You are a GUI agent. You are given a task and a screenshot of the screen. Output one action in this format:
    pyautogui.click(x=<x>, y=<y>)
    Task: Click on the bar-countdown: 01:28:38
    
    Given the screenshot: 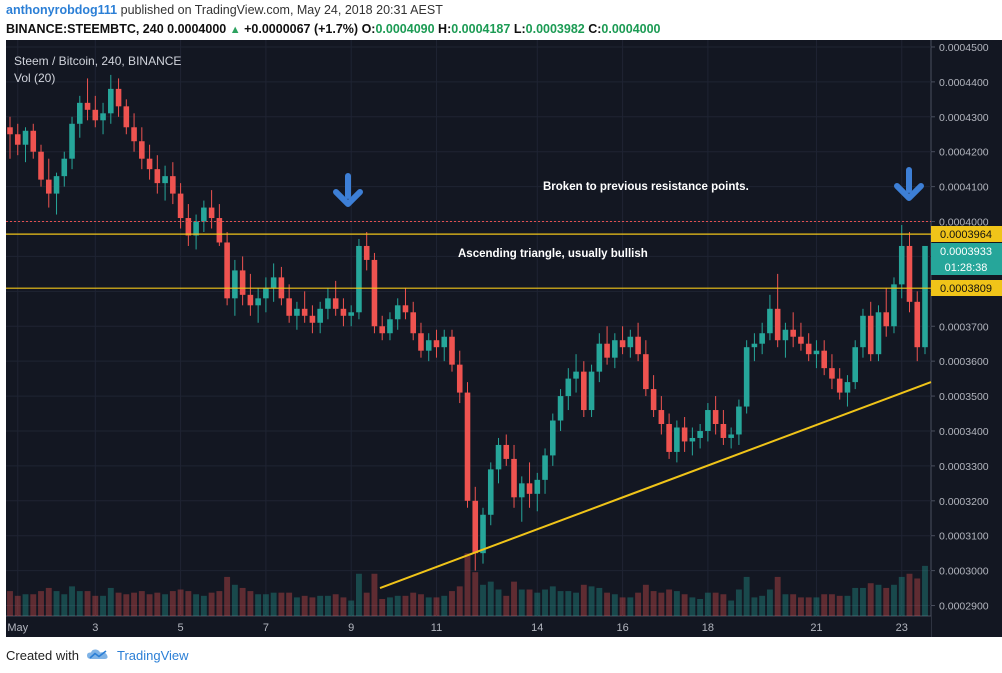 What is the action you would take?
    pyautogui.click(x=966, y=268)
    